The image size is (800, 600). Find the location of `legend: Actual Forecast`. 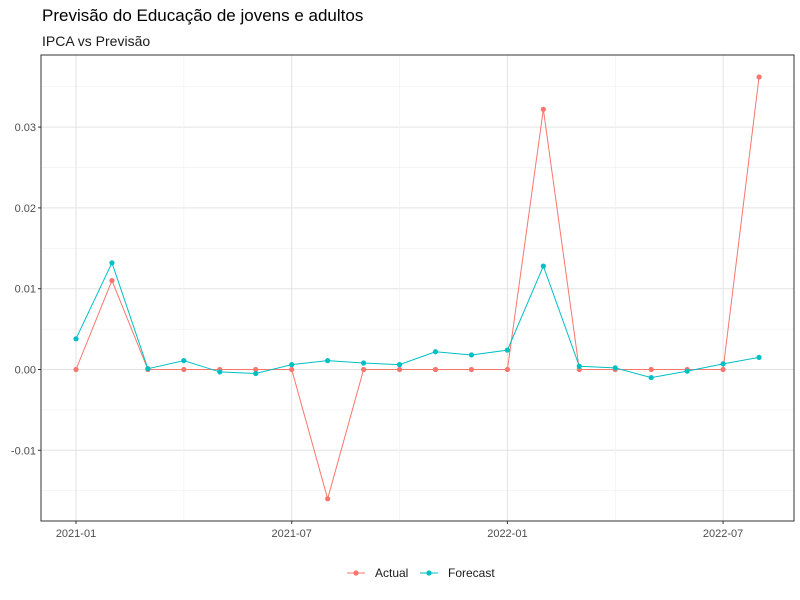

legend: Actual Forecast is located at coordinates (421, 573).